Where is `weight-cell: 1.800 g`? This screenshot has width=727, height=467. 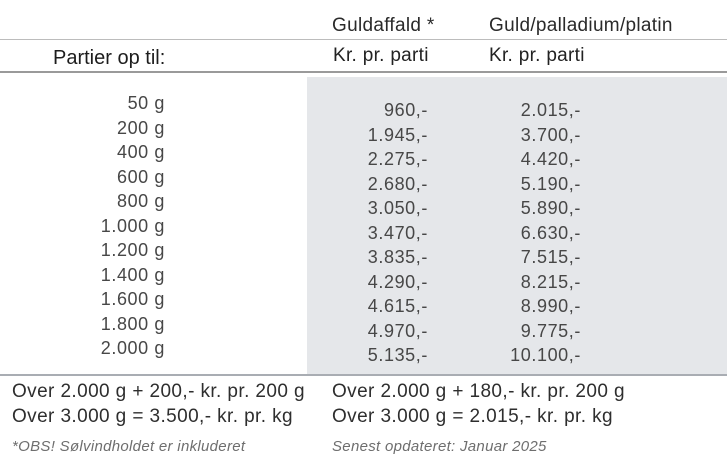 weight-cell: 1.800 g is located at coordinates (132, 323).